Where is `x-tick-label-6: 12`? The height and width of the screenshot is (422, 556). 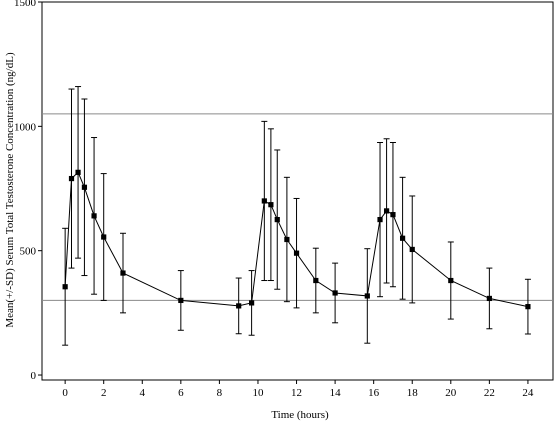 x-tick-label-6: 12 is located at coordinates (296, 393).